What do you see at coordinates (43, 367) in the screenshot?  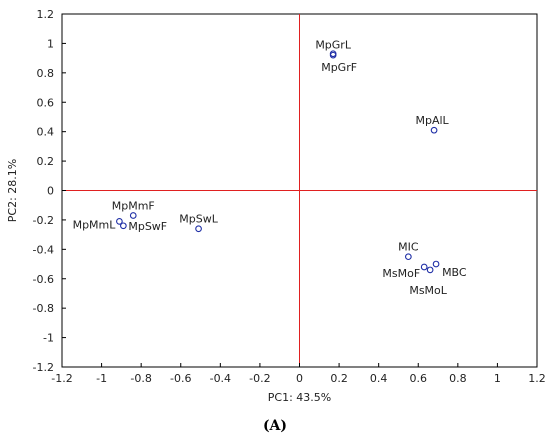 I see `y-tick-label: -1.2` at bounding box center [43, 367].